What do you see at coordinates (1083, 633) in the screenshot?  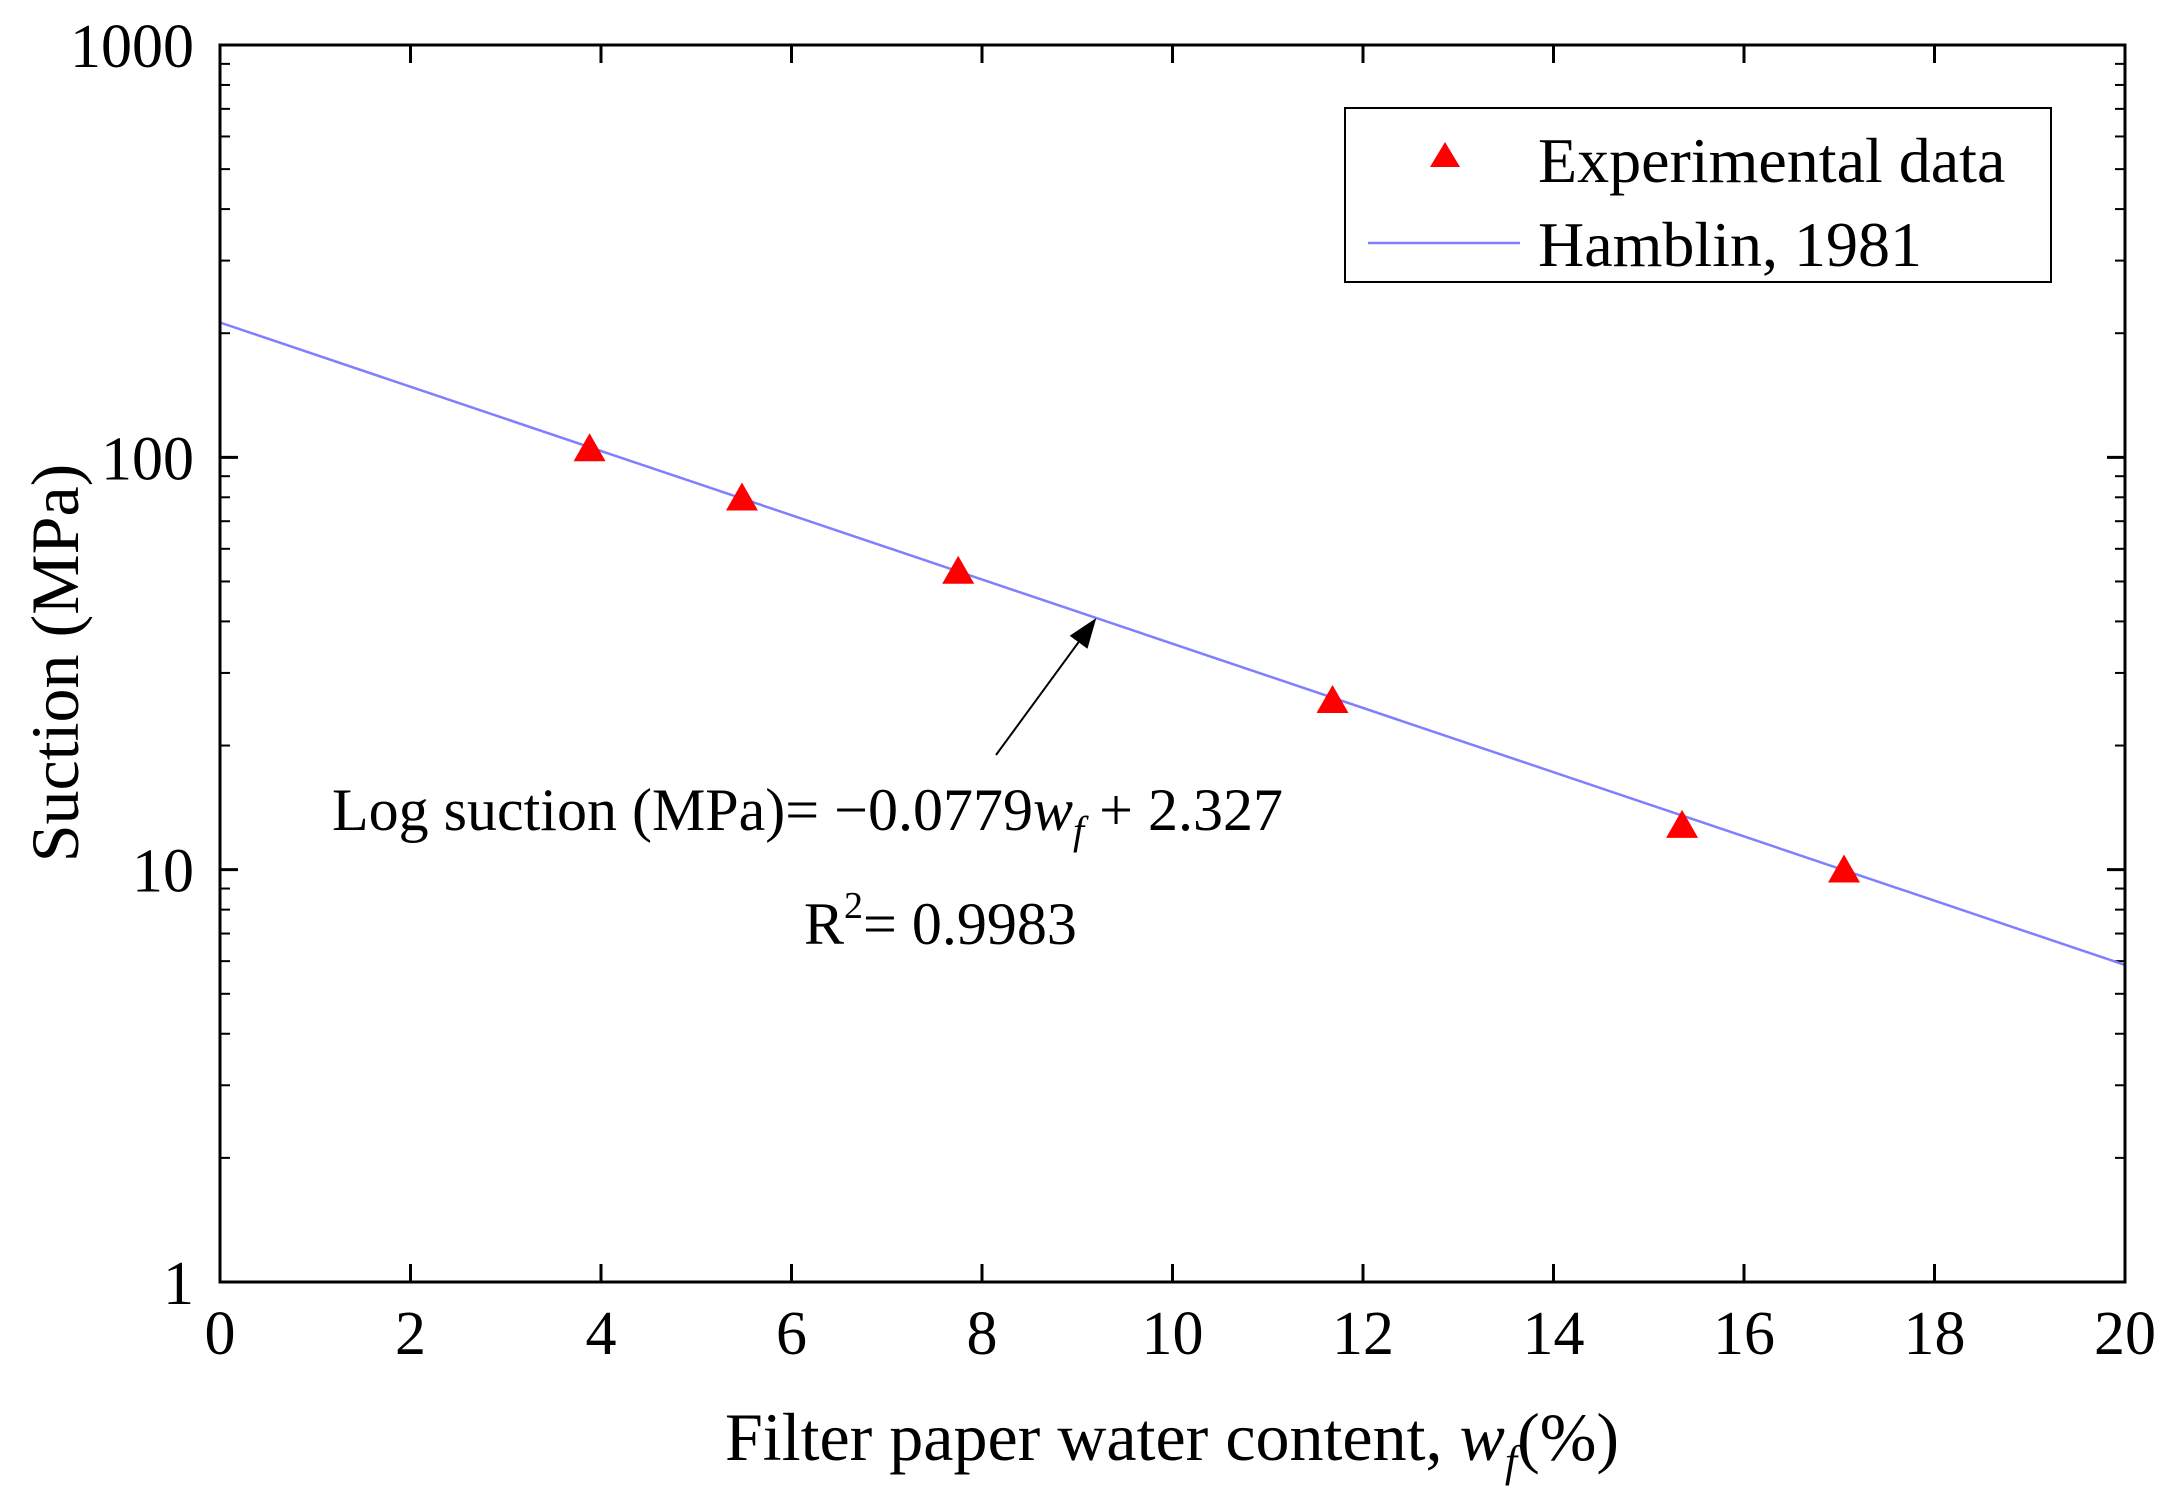 I see `annotation-arrowhead` at bounding box center [1083, 633].